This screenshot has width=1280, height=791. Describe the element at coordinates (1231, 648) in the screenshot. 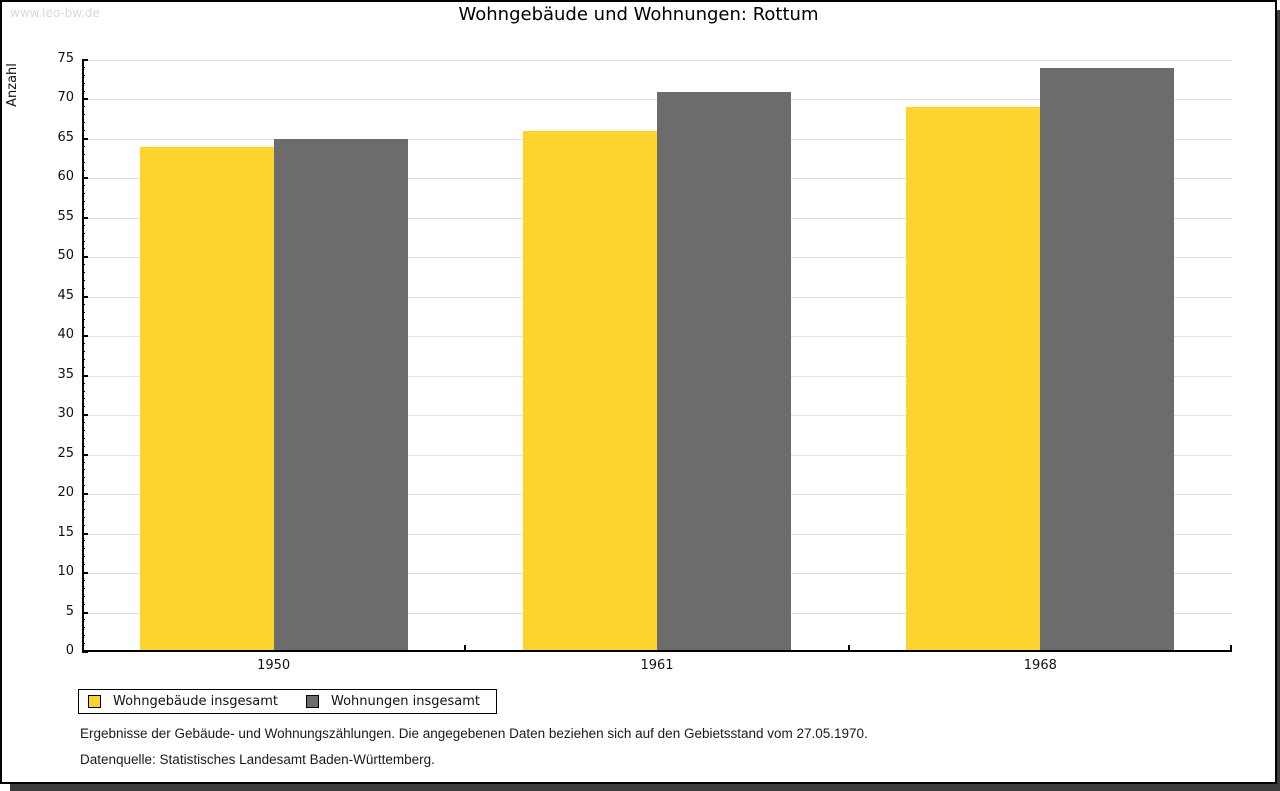

I see `x-end-tick` at that location.